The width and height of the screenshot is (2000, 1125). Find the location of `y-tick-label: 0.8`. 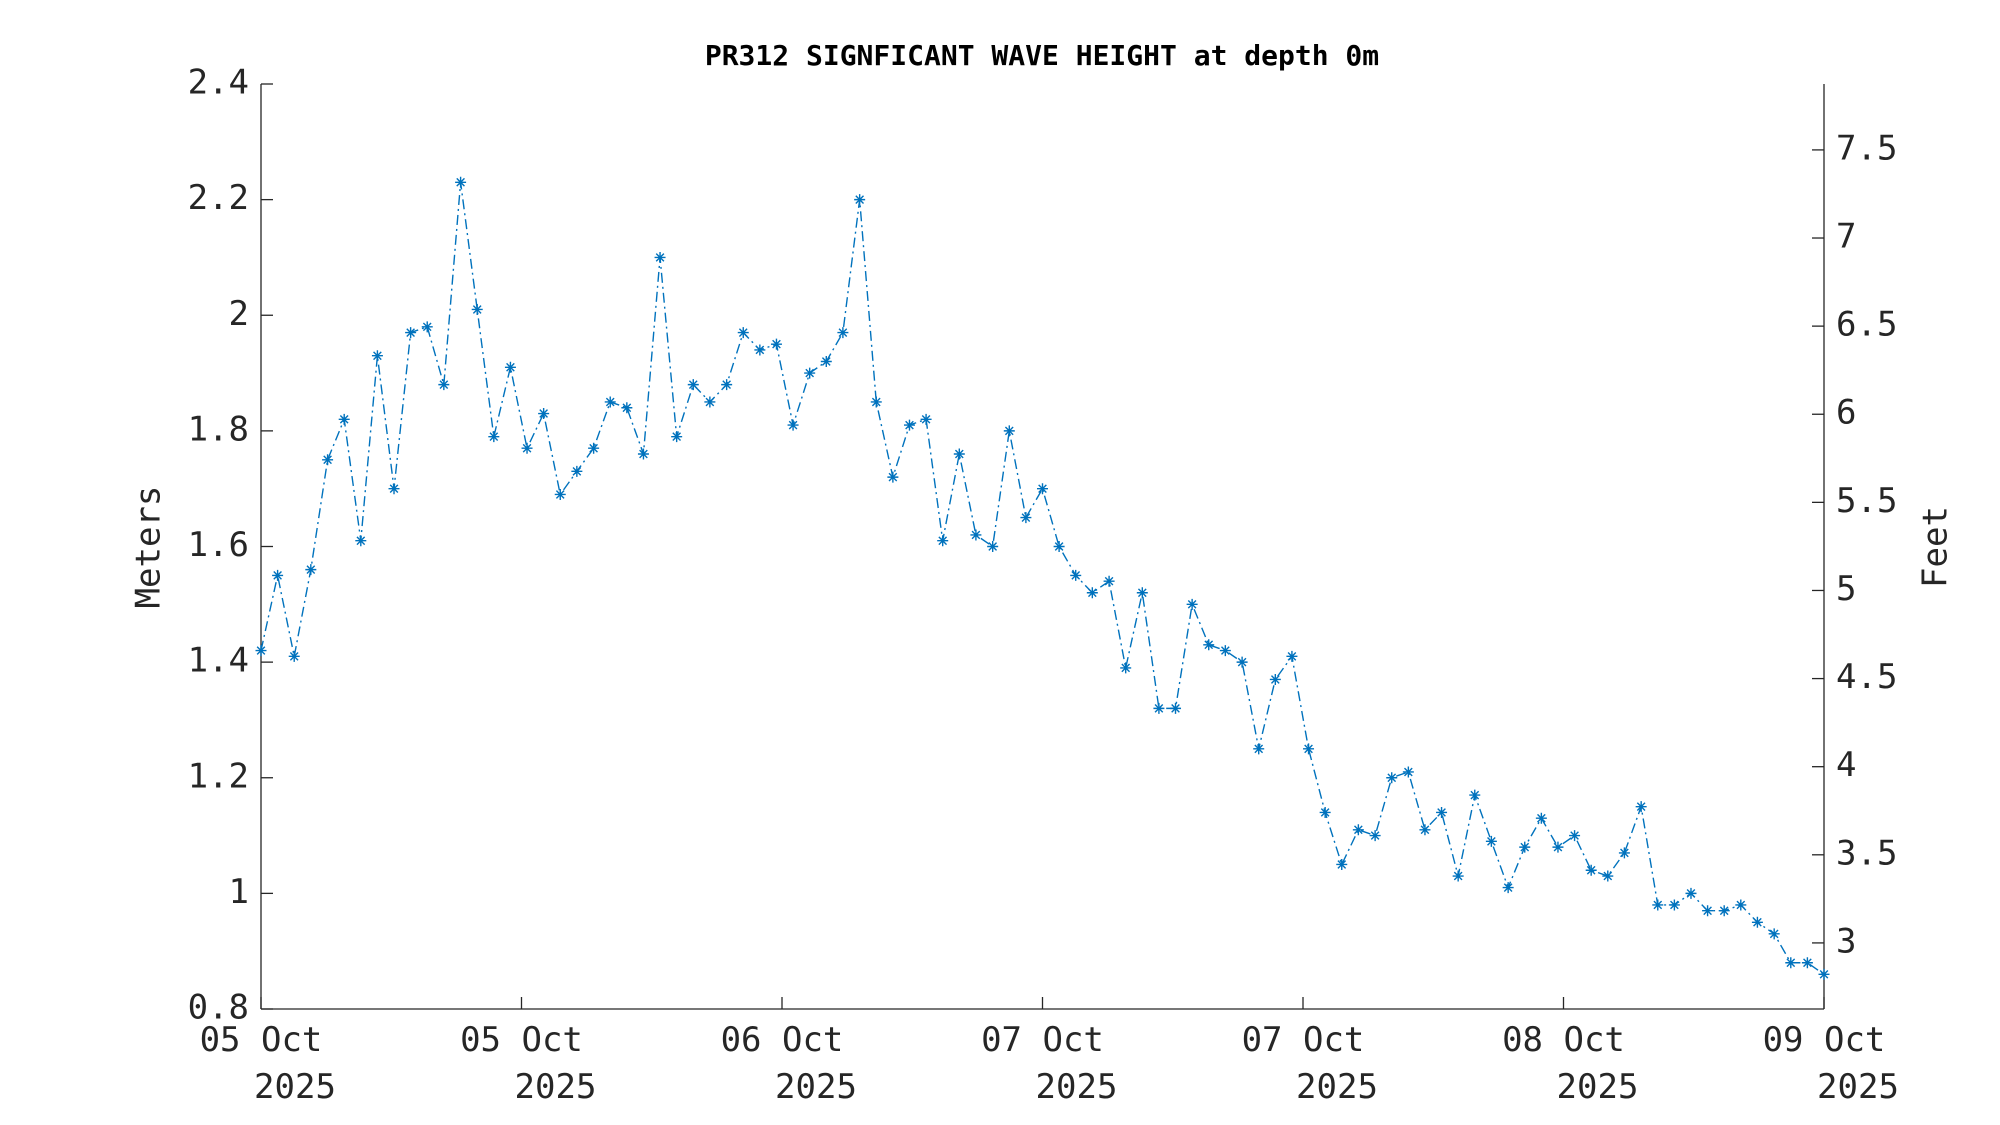

y-tick-label: 0.8 is located at coordinates (218, 1008).